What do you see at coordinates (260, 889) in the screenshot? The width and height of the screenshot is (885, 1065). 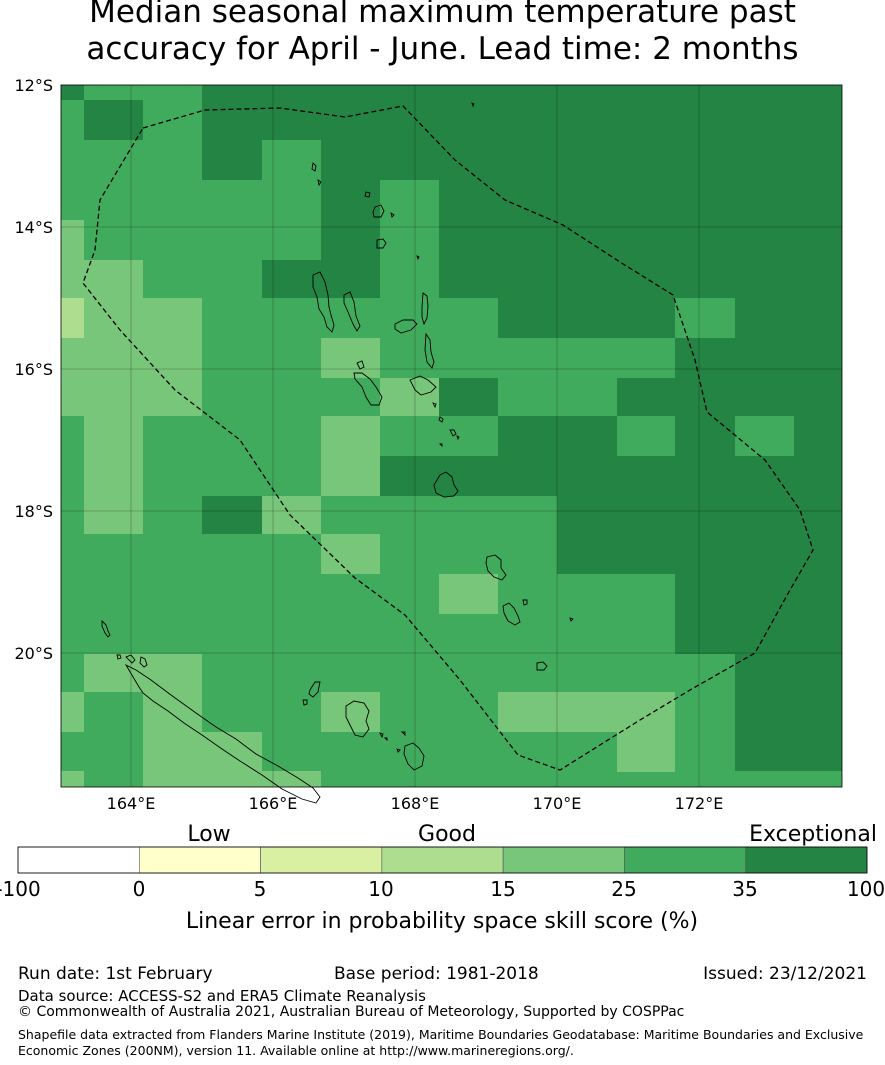 I see `colorbar-tick: 5` at bounding box center [260, 889].